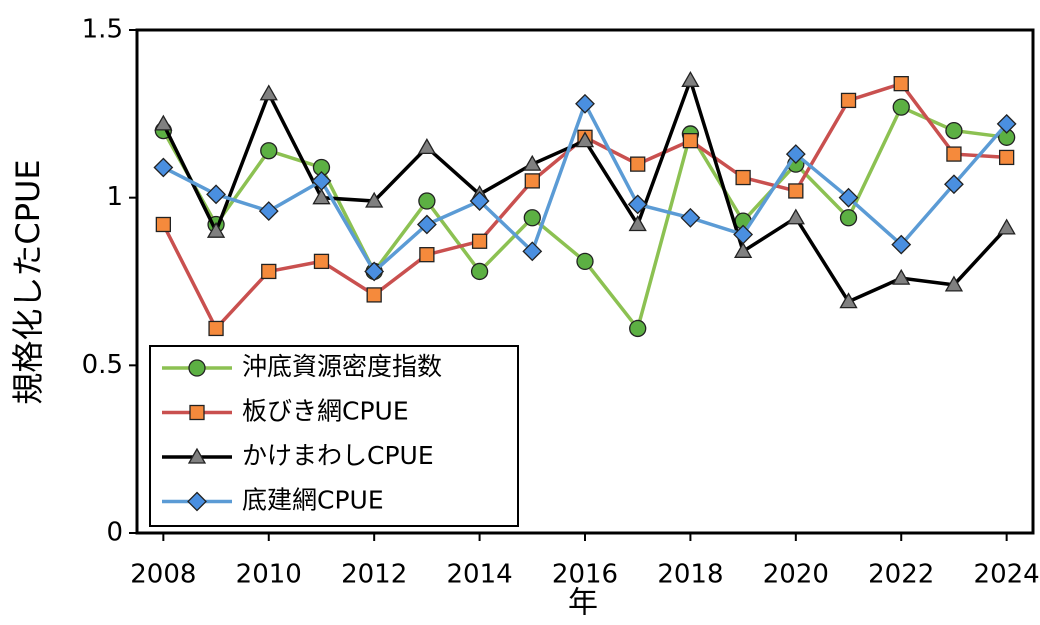 The width and height of the screenshot is (1040, 625). What do you see at coordinates (334, 436) in the screenshot?
I see `legend` at bounding box center [334, 436].